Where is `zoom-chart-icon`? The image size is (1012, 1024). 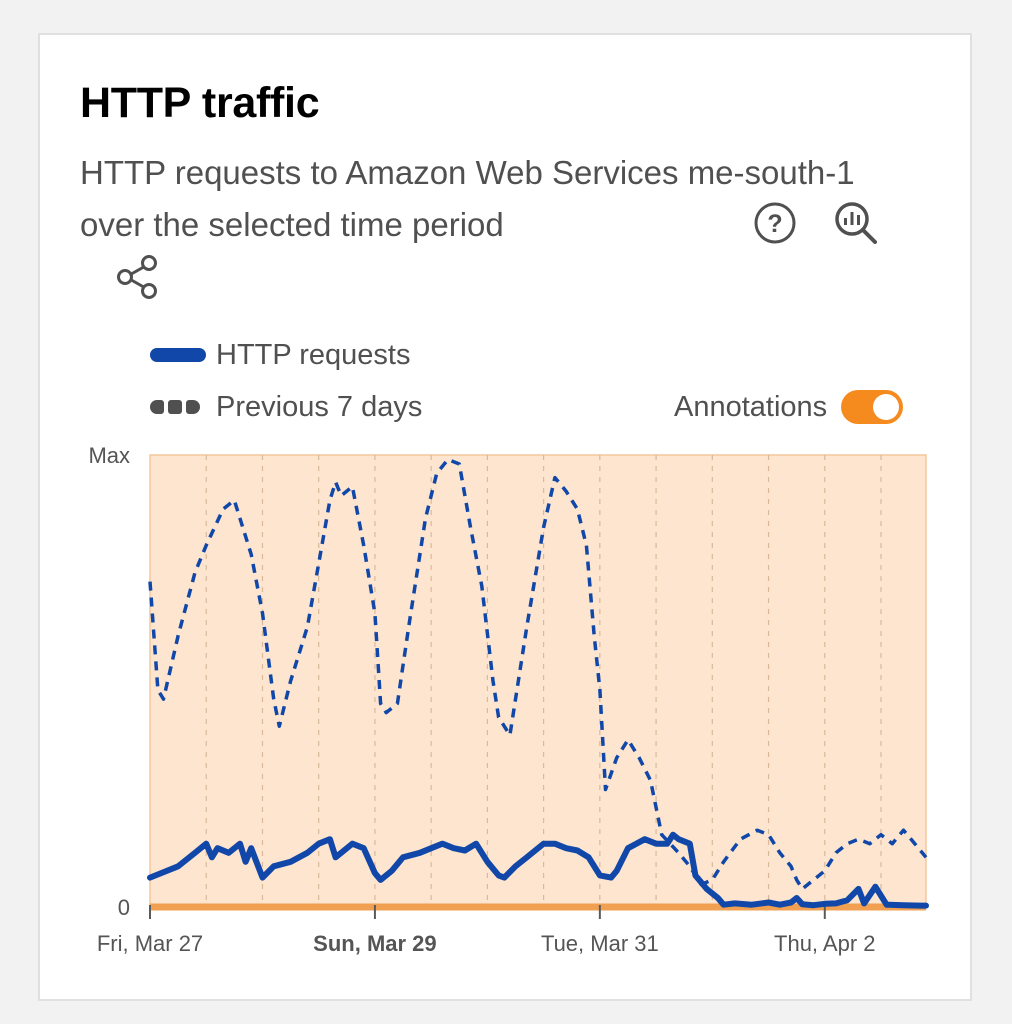
zoom-chart-icon is located at coordinates (856, 223).